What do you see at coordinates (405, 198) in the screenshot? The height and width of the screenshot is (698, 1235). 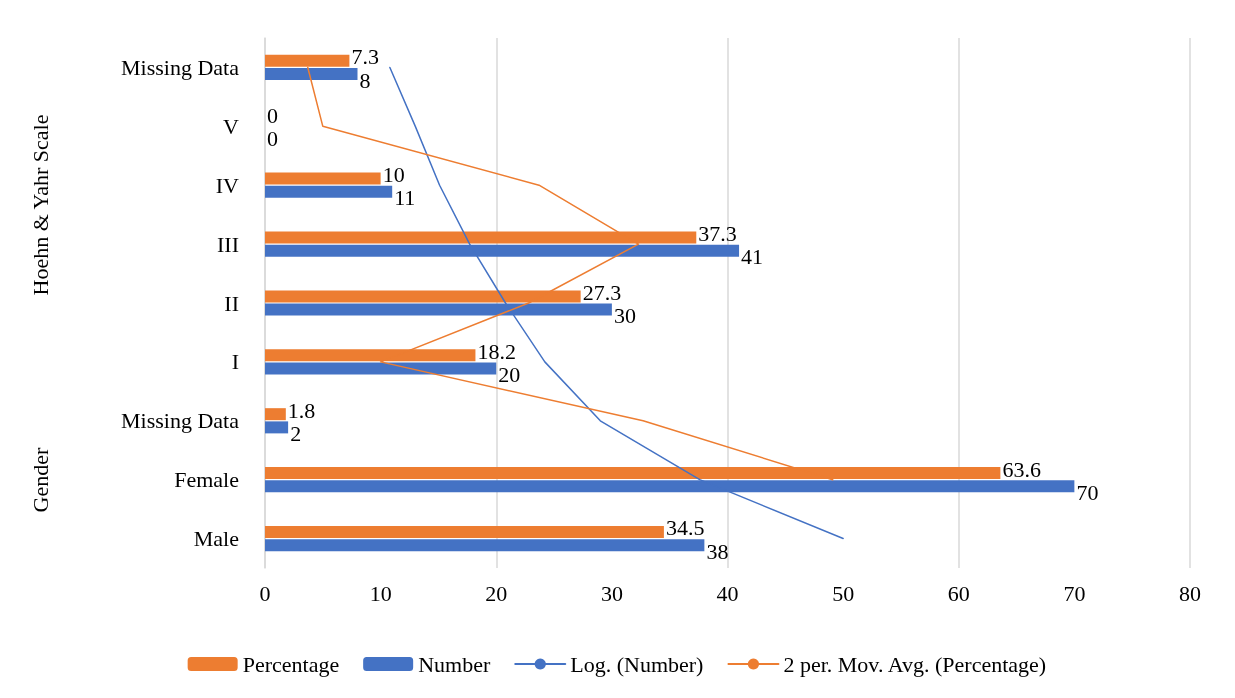 I see `data-label: 11` at bounding box center [405, 198].